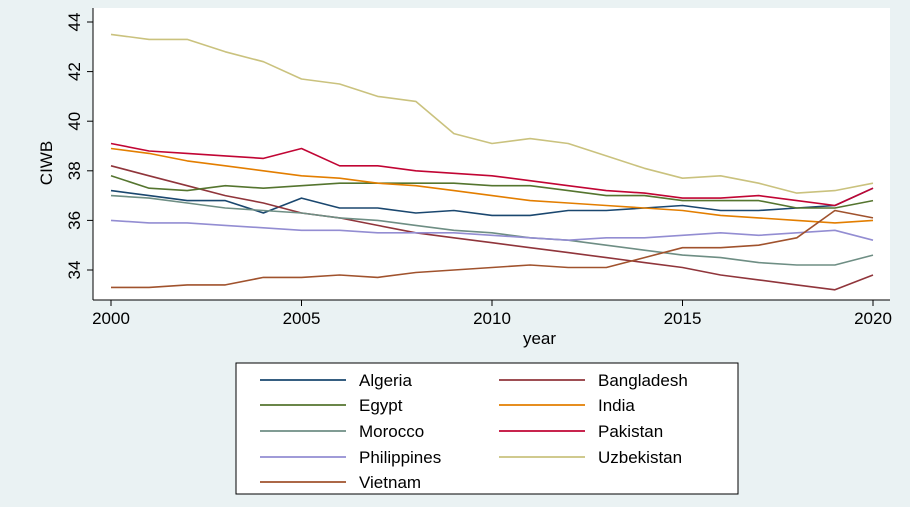 This screenshot has height=507, width=910. I want to click on series-line-vietnam, so click(492, 249).